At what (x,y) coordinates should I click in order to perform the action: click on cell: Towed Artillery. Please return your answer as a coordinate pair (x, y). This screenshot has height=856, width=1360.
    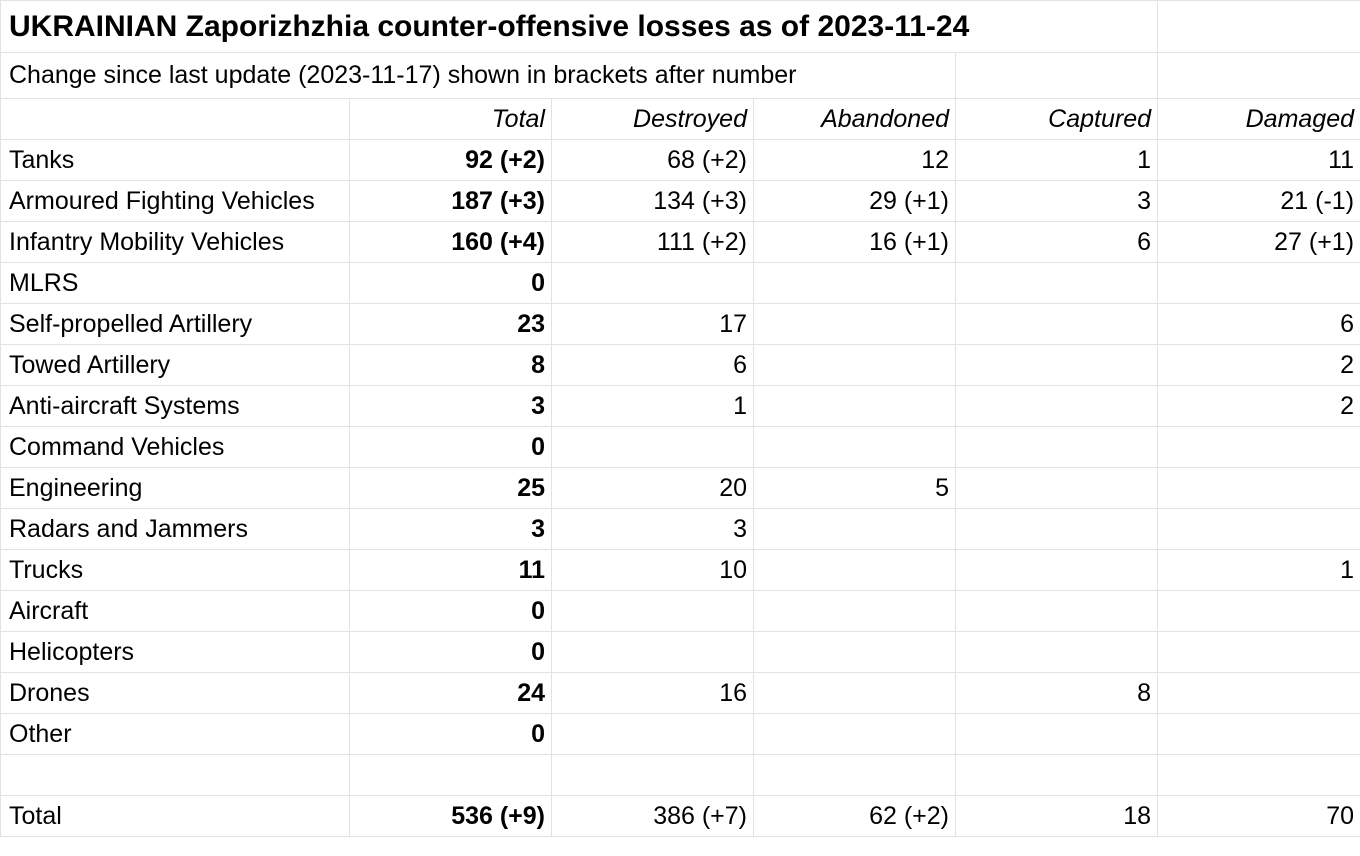
    Looking at the image, I should click on (175, 365).